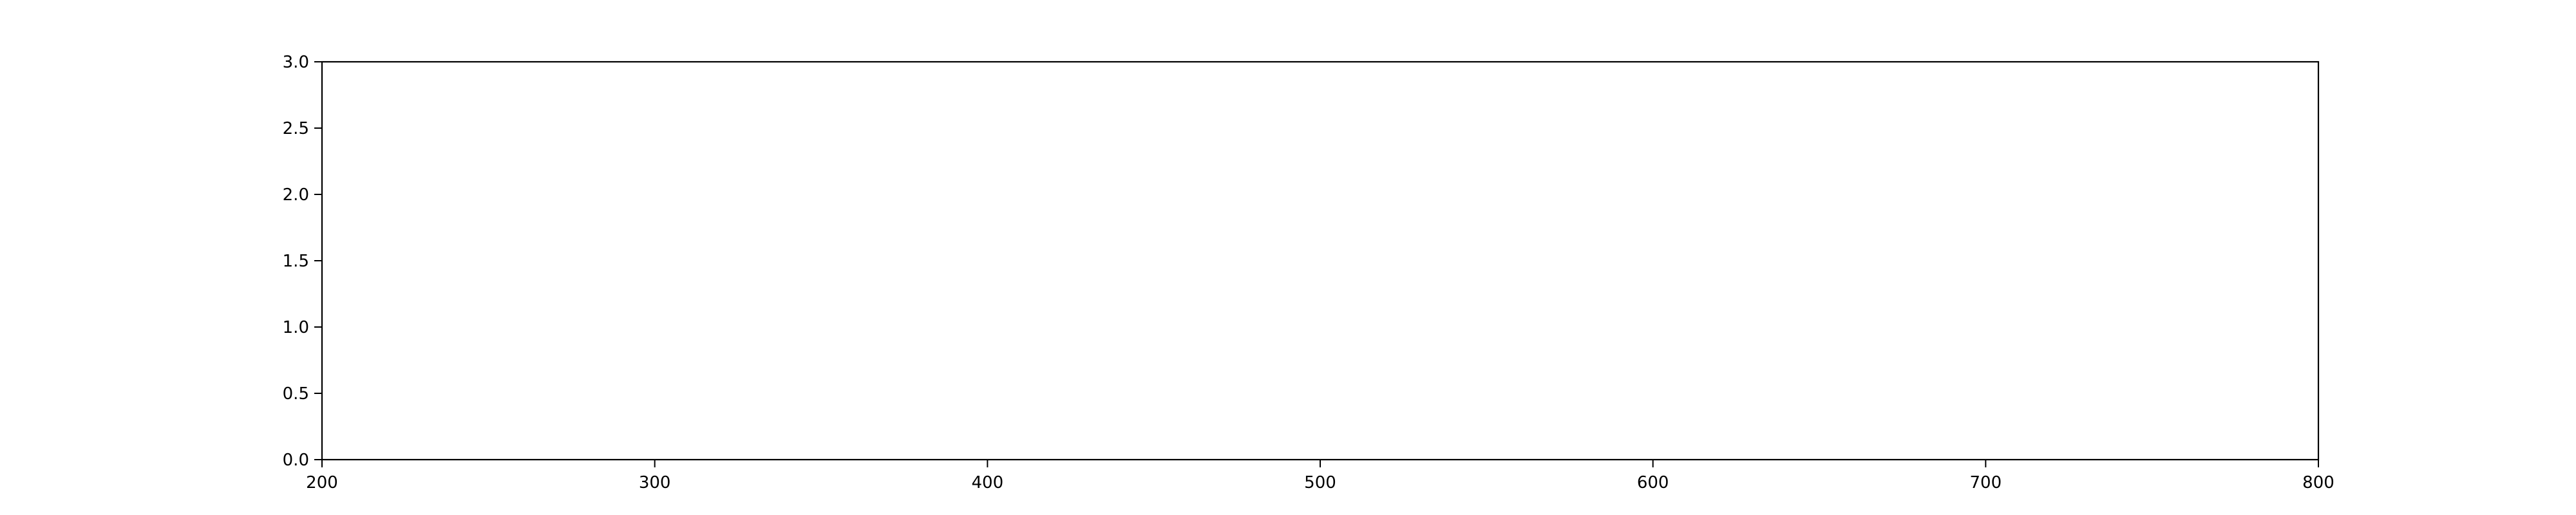 The width and height of the screenshot is (2576, 515). What do you see at coordinates (1986, 483) in the screenshot?
I see `x-tick-label: 700` at bounding box center [1986, 483].